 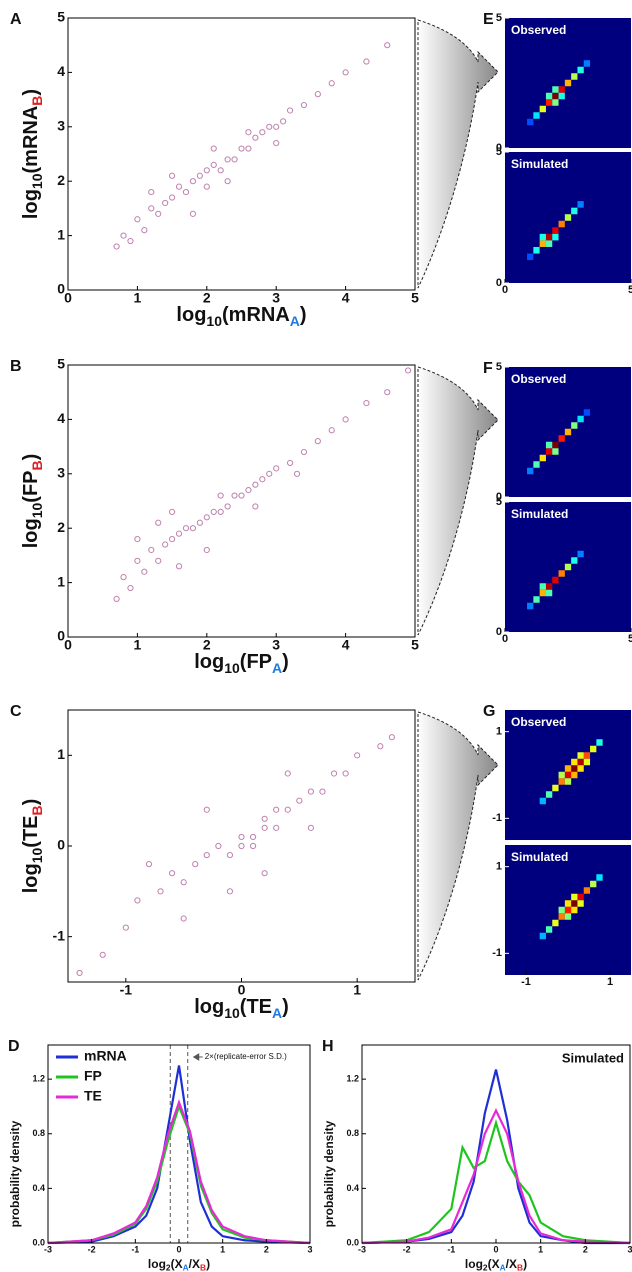 What do you see at coordinates (352, 1188) in the screenshot?
I see `y-tick-label: 0.4` at bounding box center [352, 1188].